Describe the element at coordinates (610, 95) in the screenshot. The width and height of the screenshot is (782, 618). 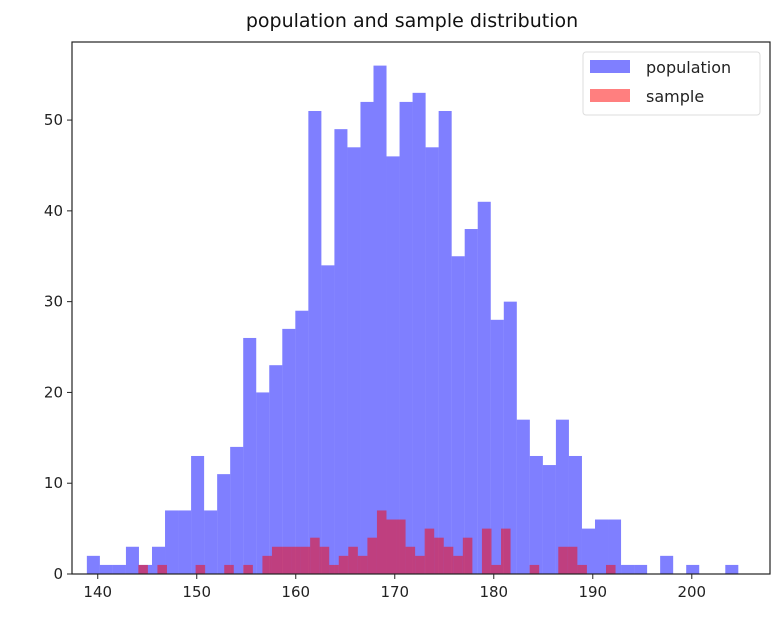
I see `legend-swatch-sample` at that location.